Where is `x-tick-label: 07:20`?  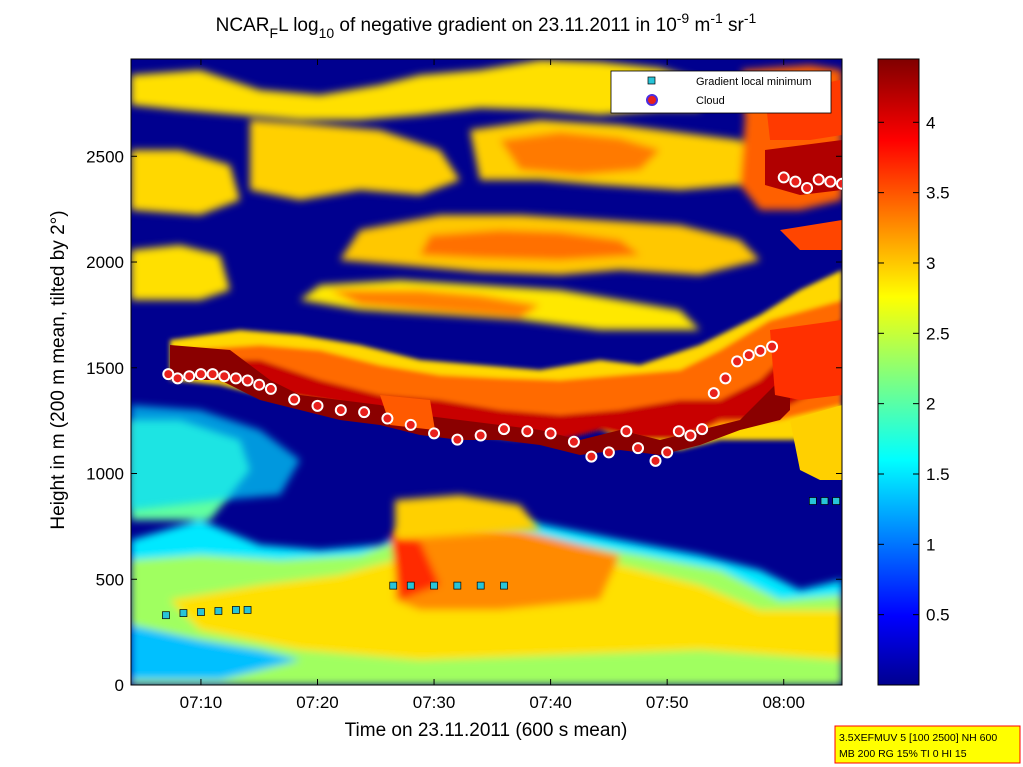 x-tick-label: 07:20 is located at coordinates (317, 702).